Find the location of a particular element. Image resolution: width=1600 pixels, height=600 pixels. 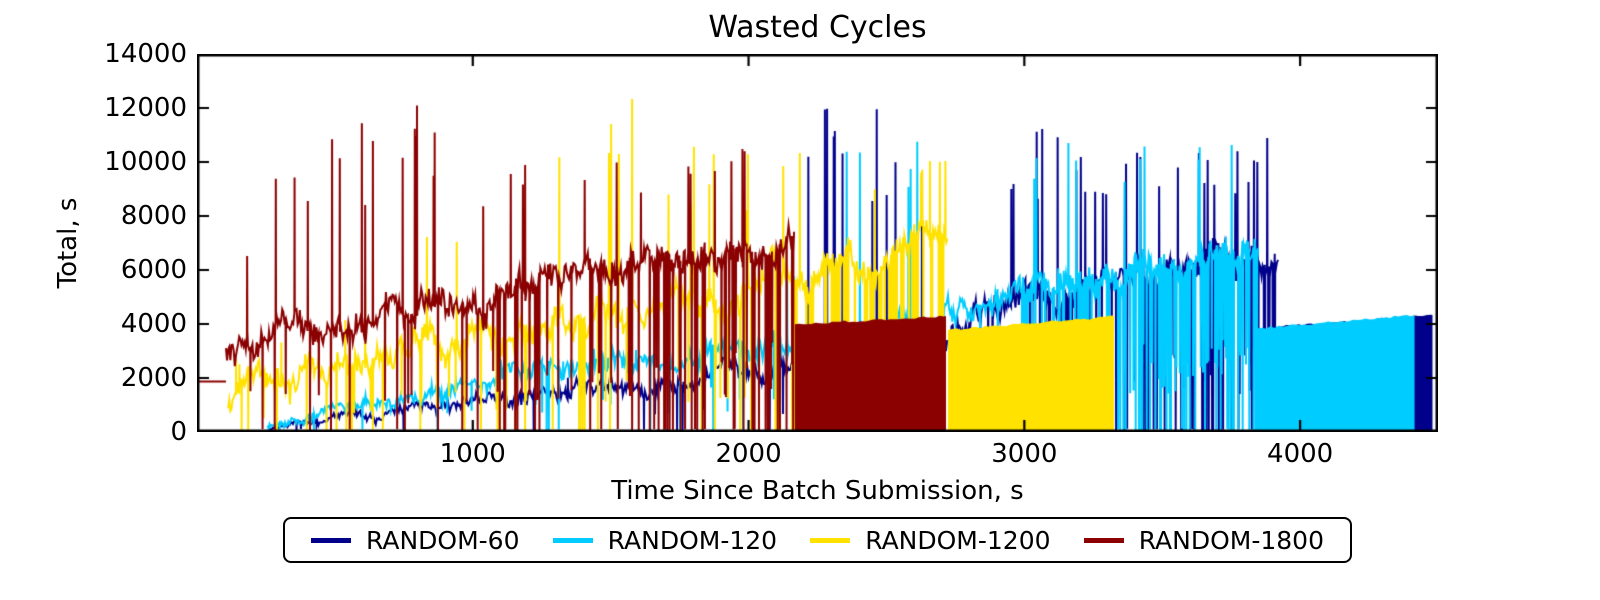

legend-label: RANDOM-120 is located at coordinates (692, 540).